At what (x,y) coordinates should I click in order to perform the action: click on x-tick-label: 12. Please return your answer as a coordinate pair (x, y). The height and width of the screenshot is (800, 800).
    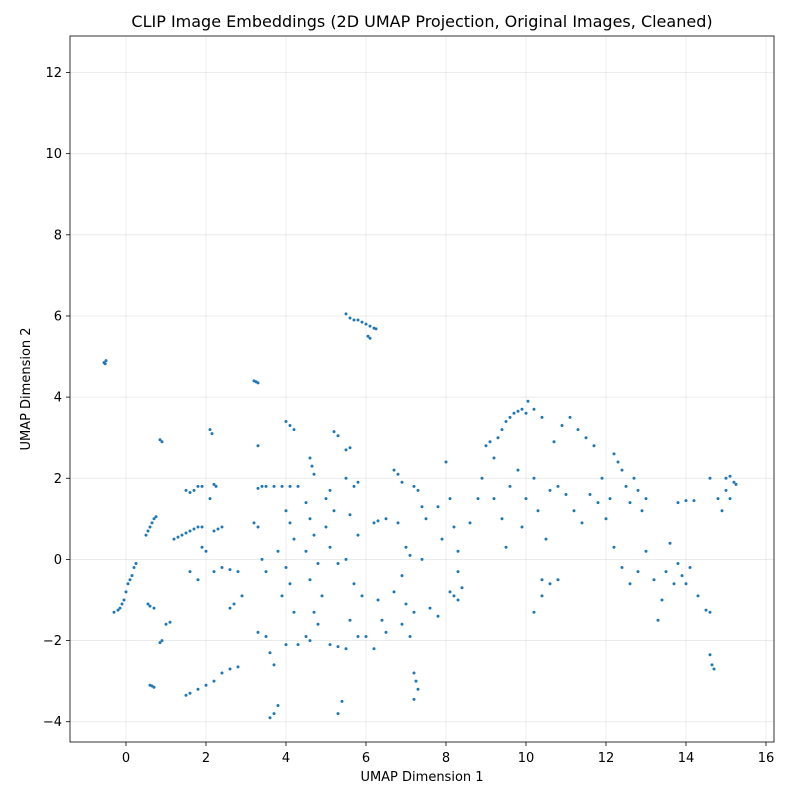
    Looking at the image, I should click on (606, 758).